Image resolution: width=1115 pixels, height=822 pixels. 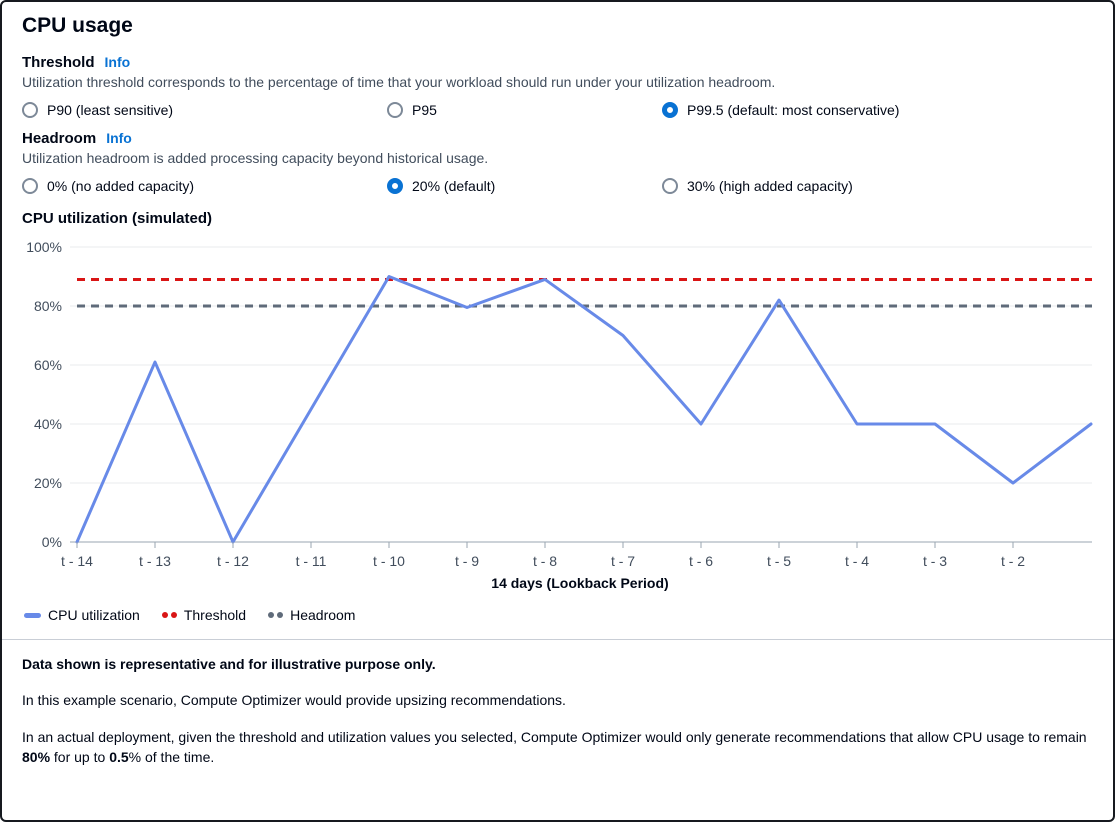 I want to click on radio-threshold-p99-5: P99.5 (default: most conservative), so click(x=877, y=110).